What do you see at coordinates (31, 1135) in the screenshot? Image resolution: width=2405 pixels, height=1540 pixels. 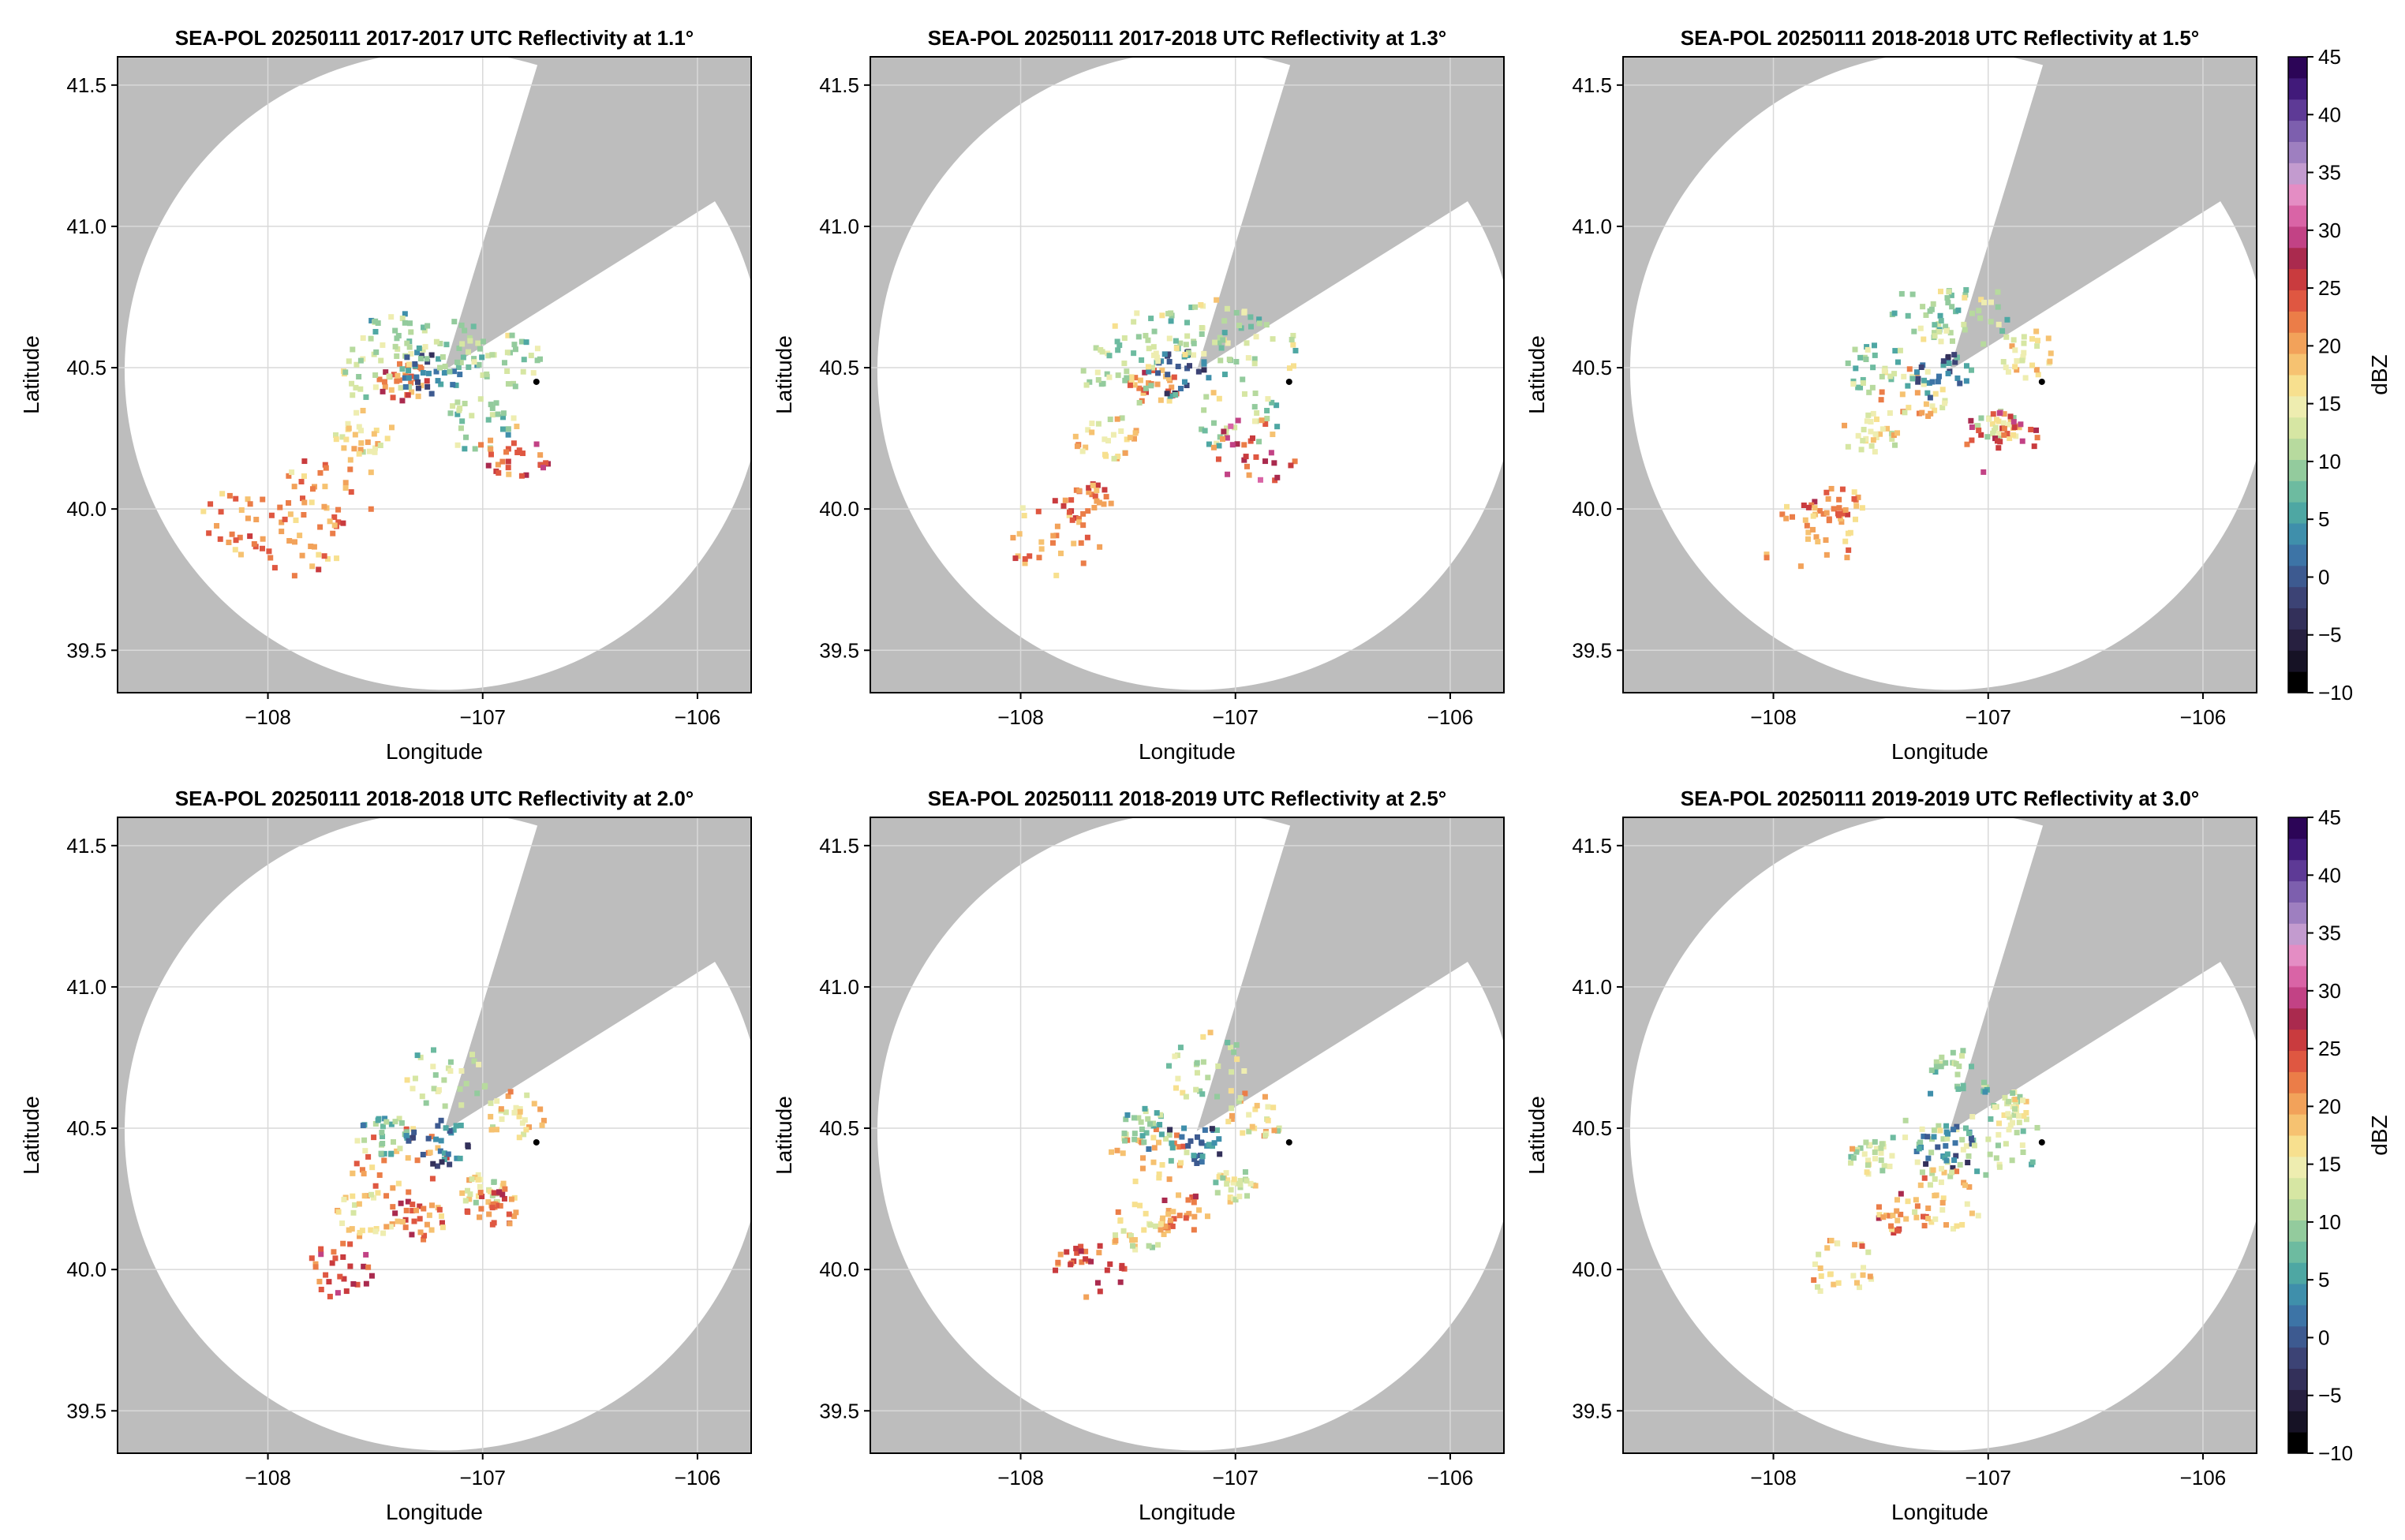 I see `y-axis-label: Latitude` at bounding box center [31, 1135].